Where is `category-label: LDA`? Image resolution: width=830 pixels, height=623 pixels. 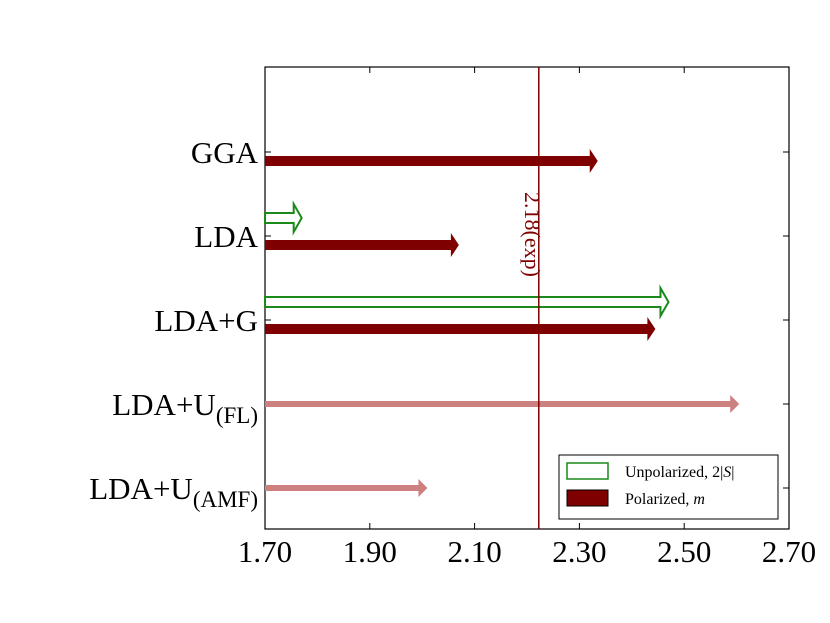 category-label: LDA is located at coordinates (226, 236).